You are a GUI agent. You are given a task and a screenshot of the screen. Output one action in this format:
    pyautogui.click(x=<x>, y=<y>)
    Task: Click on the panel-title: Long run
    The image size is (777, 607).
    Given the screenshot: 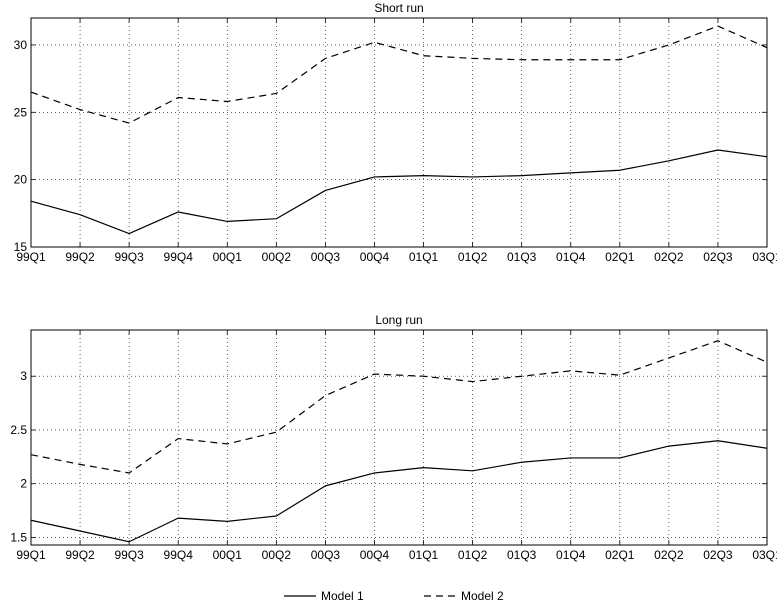 What is the action you would take?
    pyautogui.click(x=398, y=320)
    